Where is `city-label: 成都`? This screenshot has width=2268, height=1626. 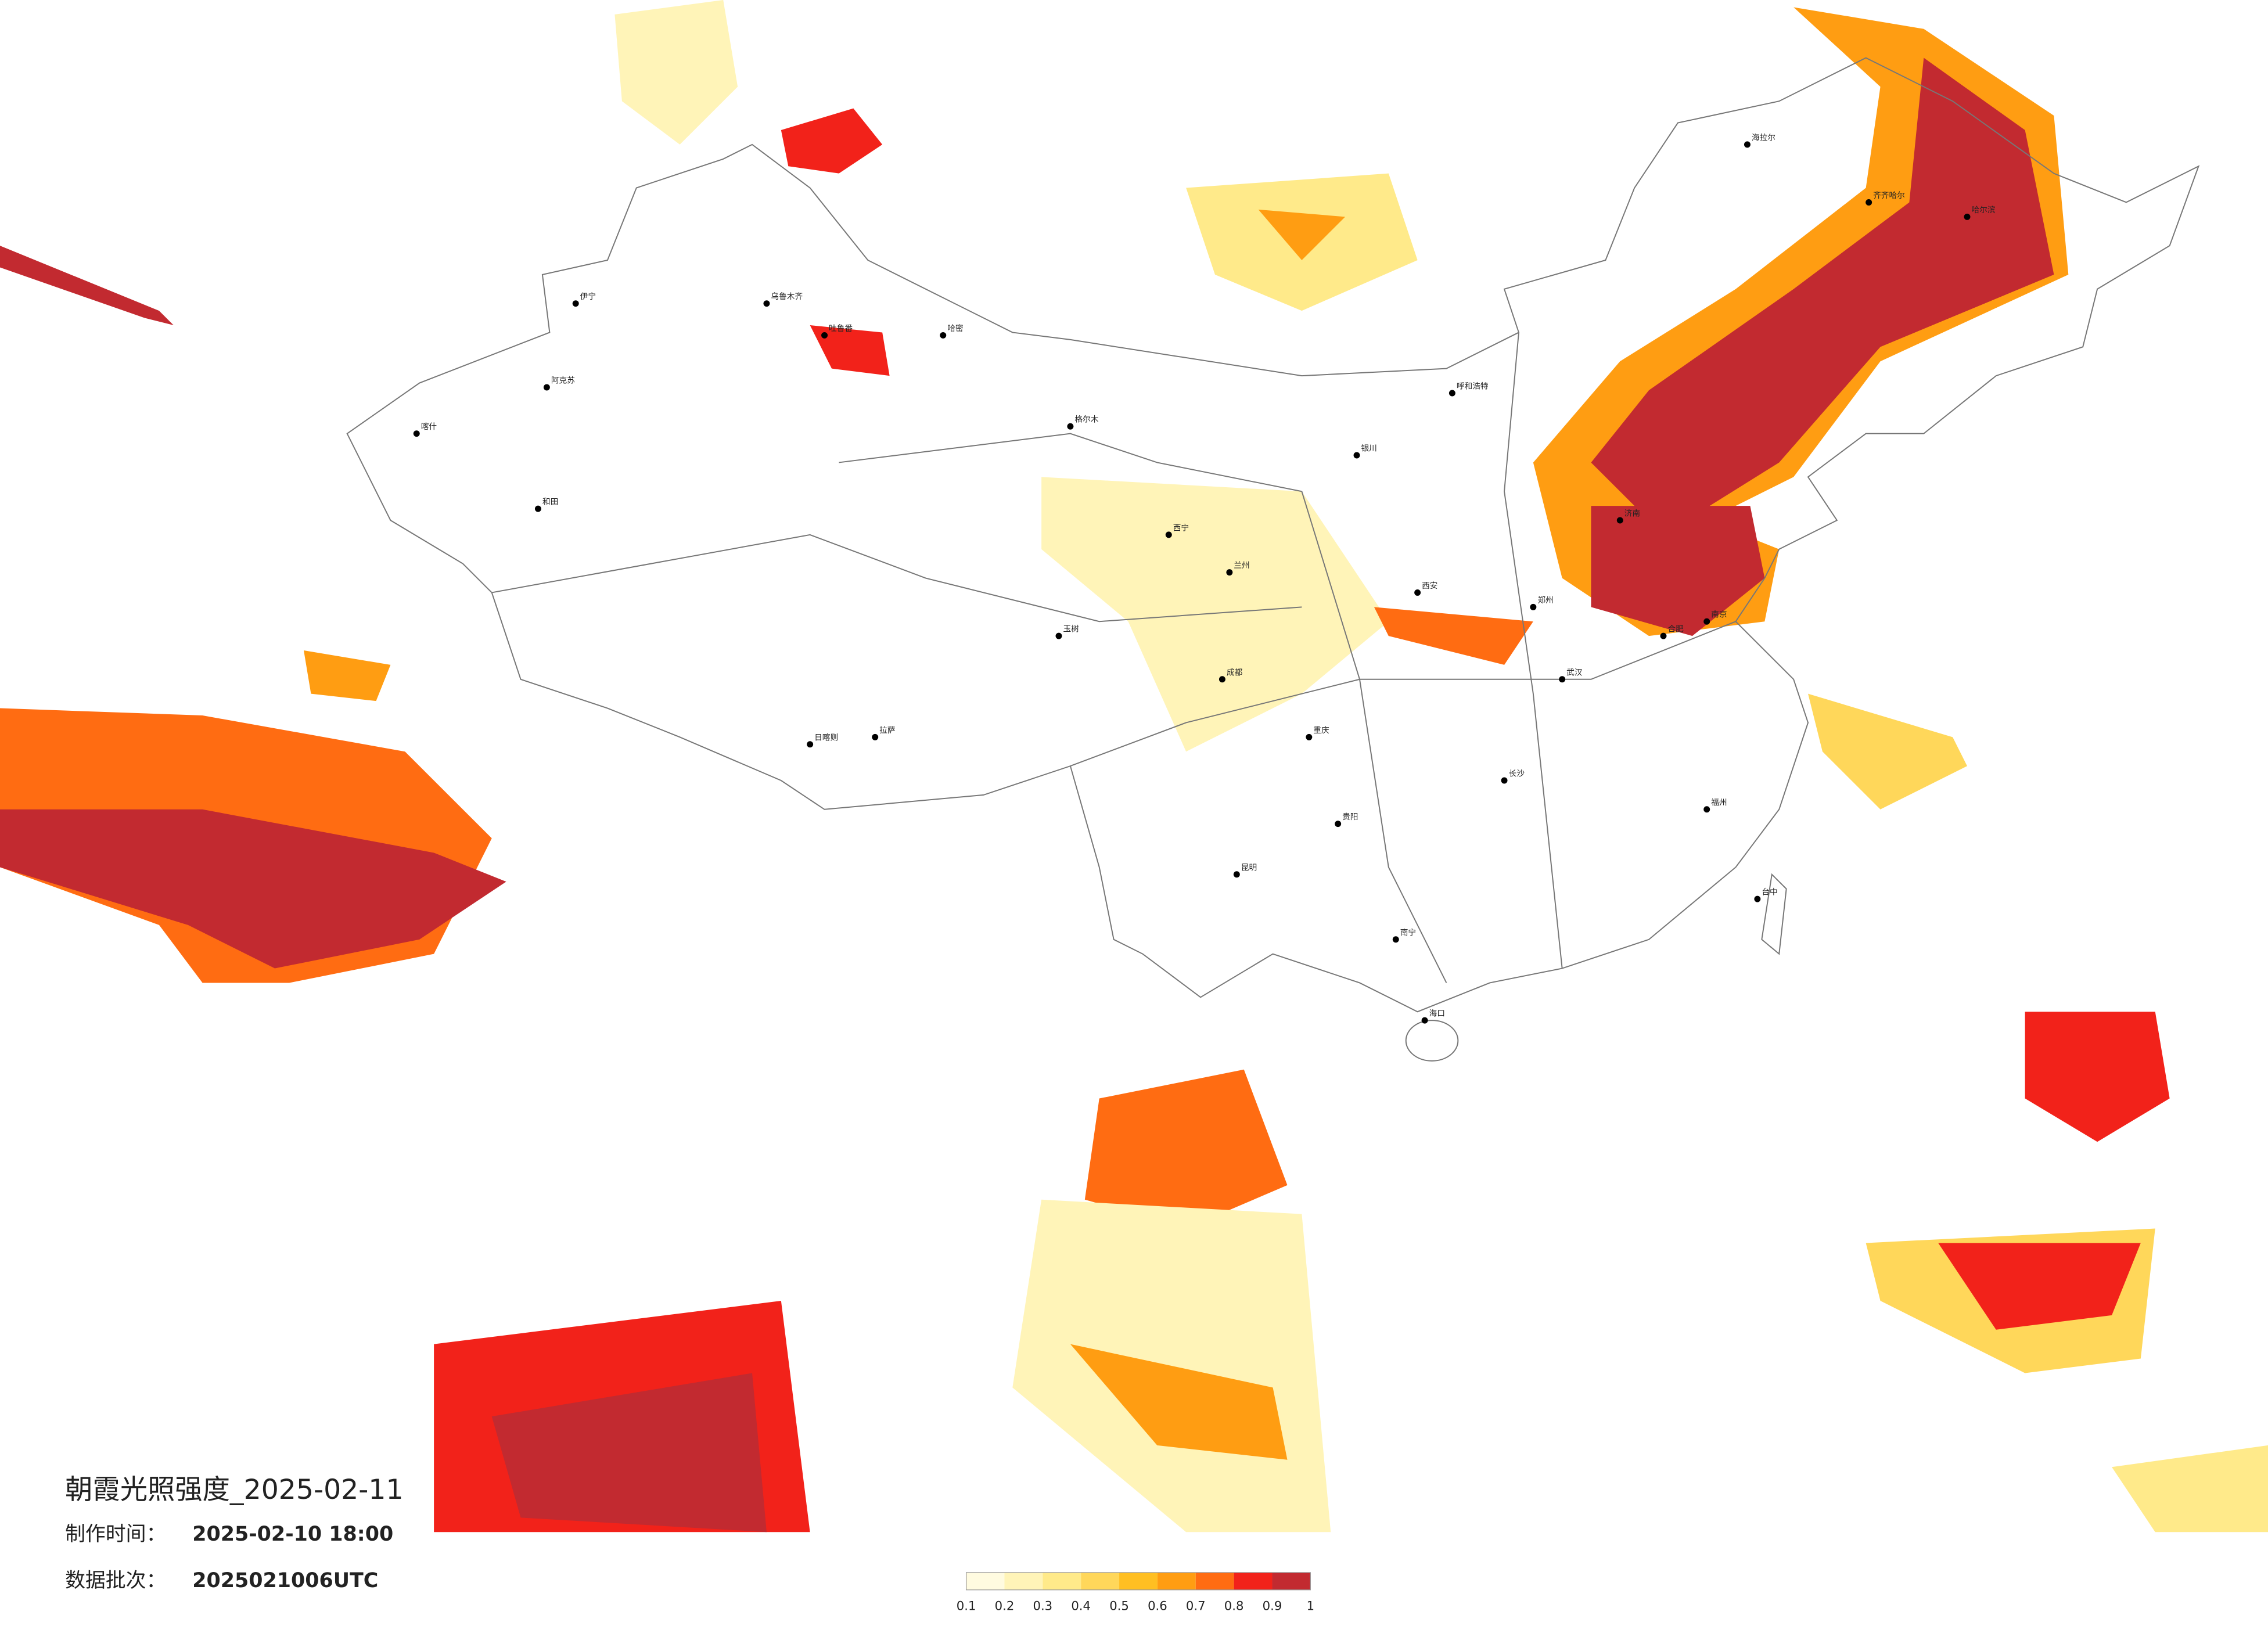
city-label: 成都 is located at coordinates (1235, 672).